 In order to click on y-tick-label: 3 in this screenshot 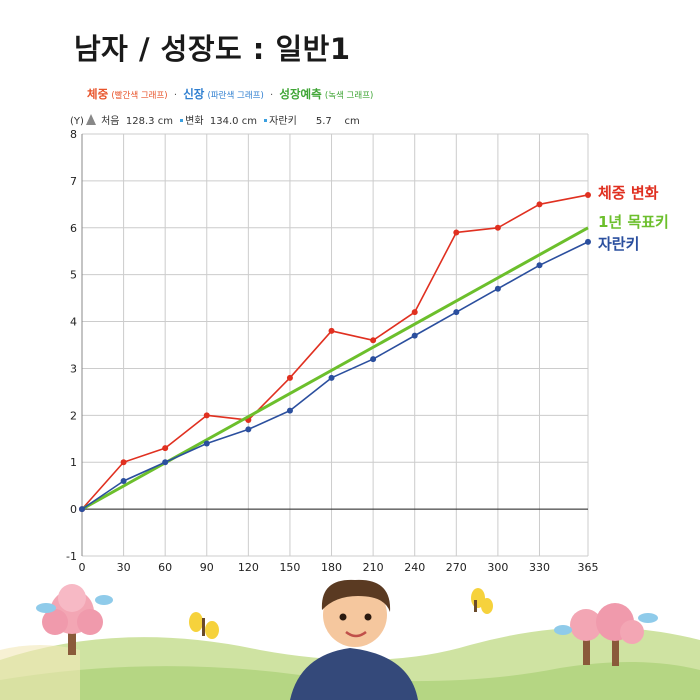, I will do `click(73, 368)`.